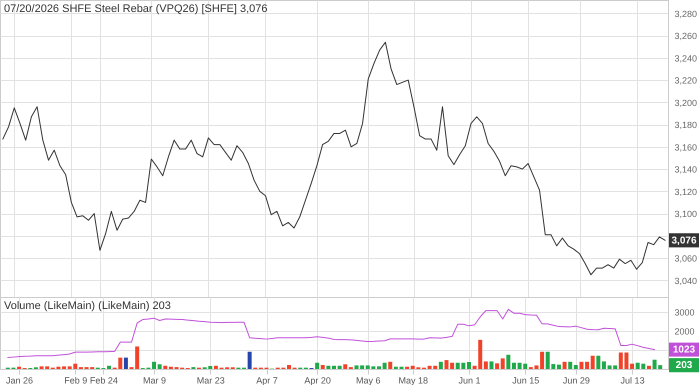 The height and width of the screenshot is (389, 700). Describe the element at coordinates (686, 147) in the screenshot. I see `y-tick-label: 3,160` at that location.